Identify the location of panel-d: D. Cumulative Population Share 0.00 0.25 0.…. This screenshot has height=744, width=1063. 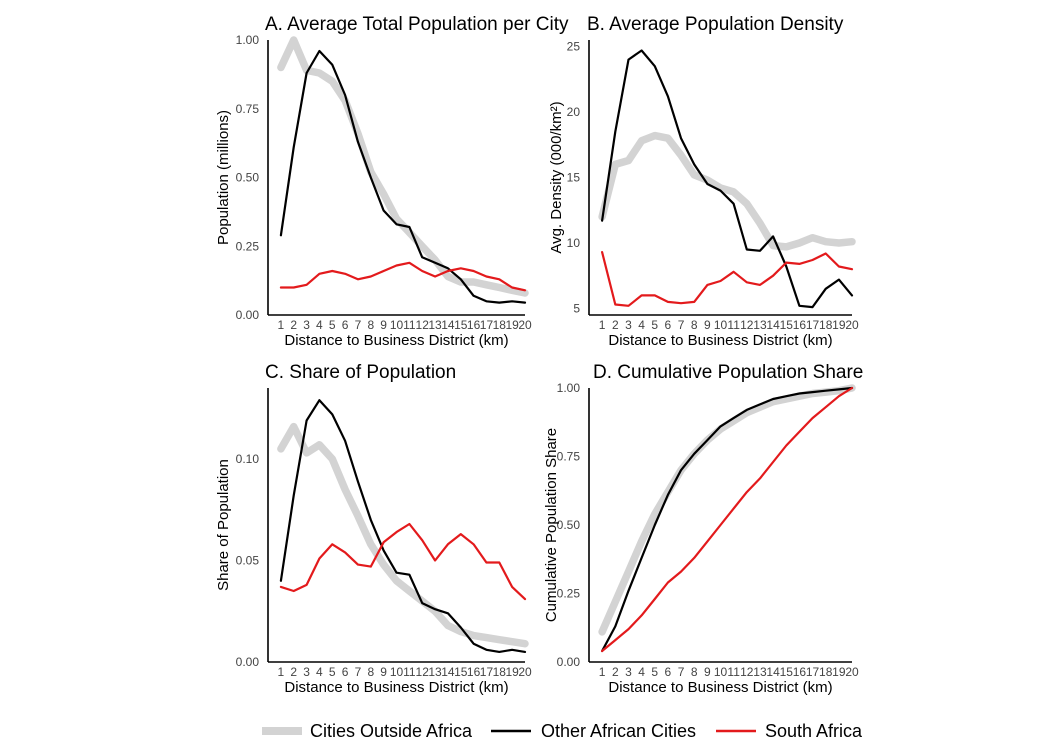
(703, 529).